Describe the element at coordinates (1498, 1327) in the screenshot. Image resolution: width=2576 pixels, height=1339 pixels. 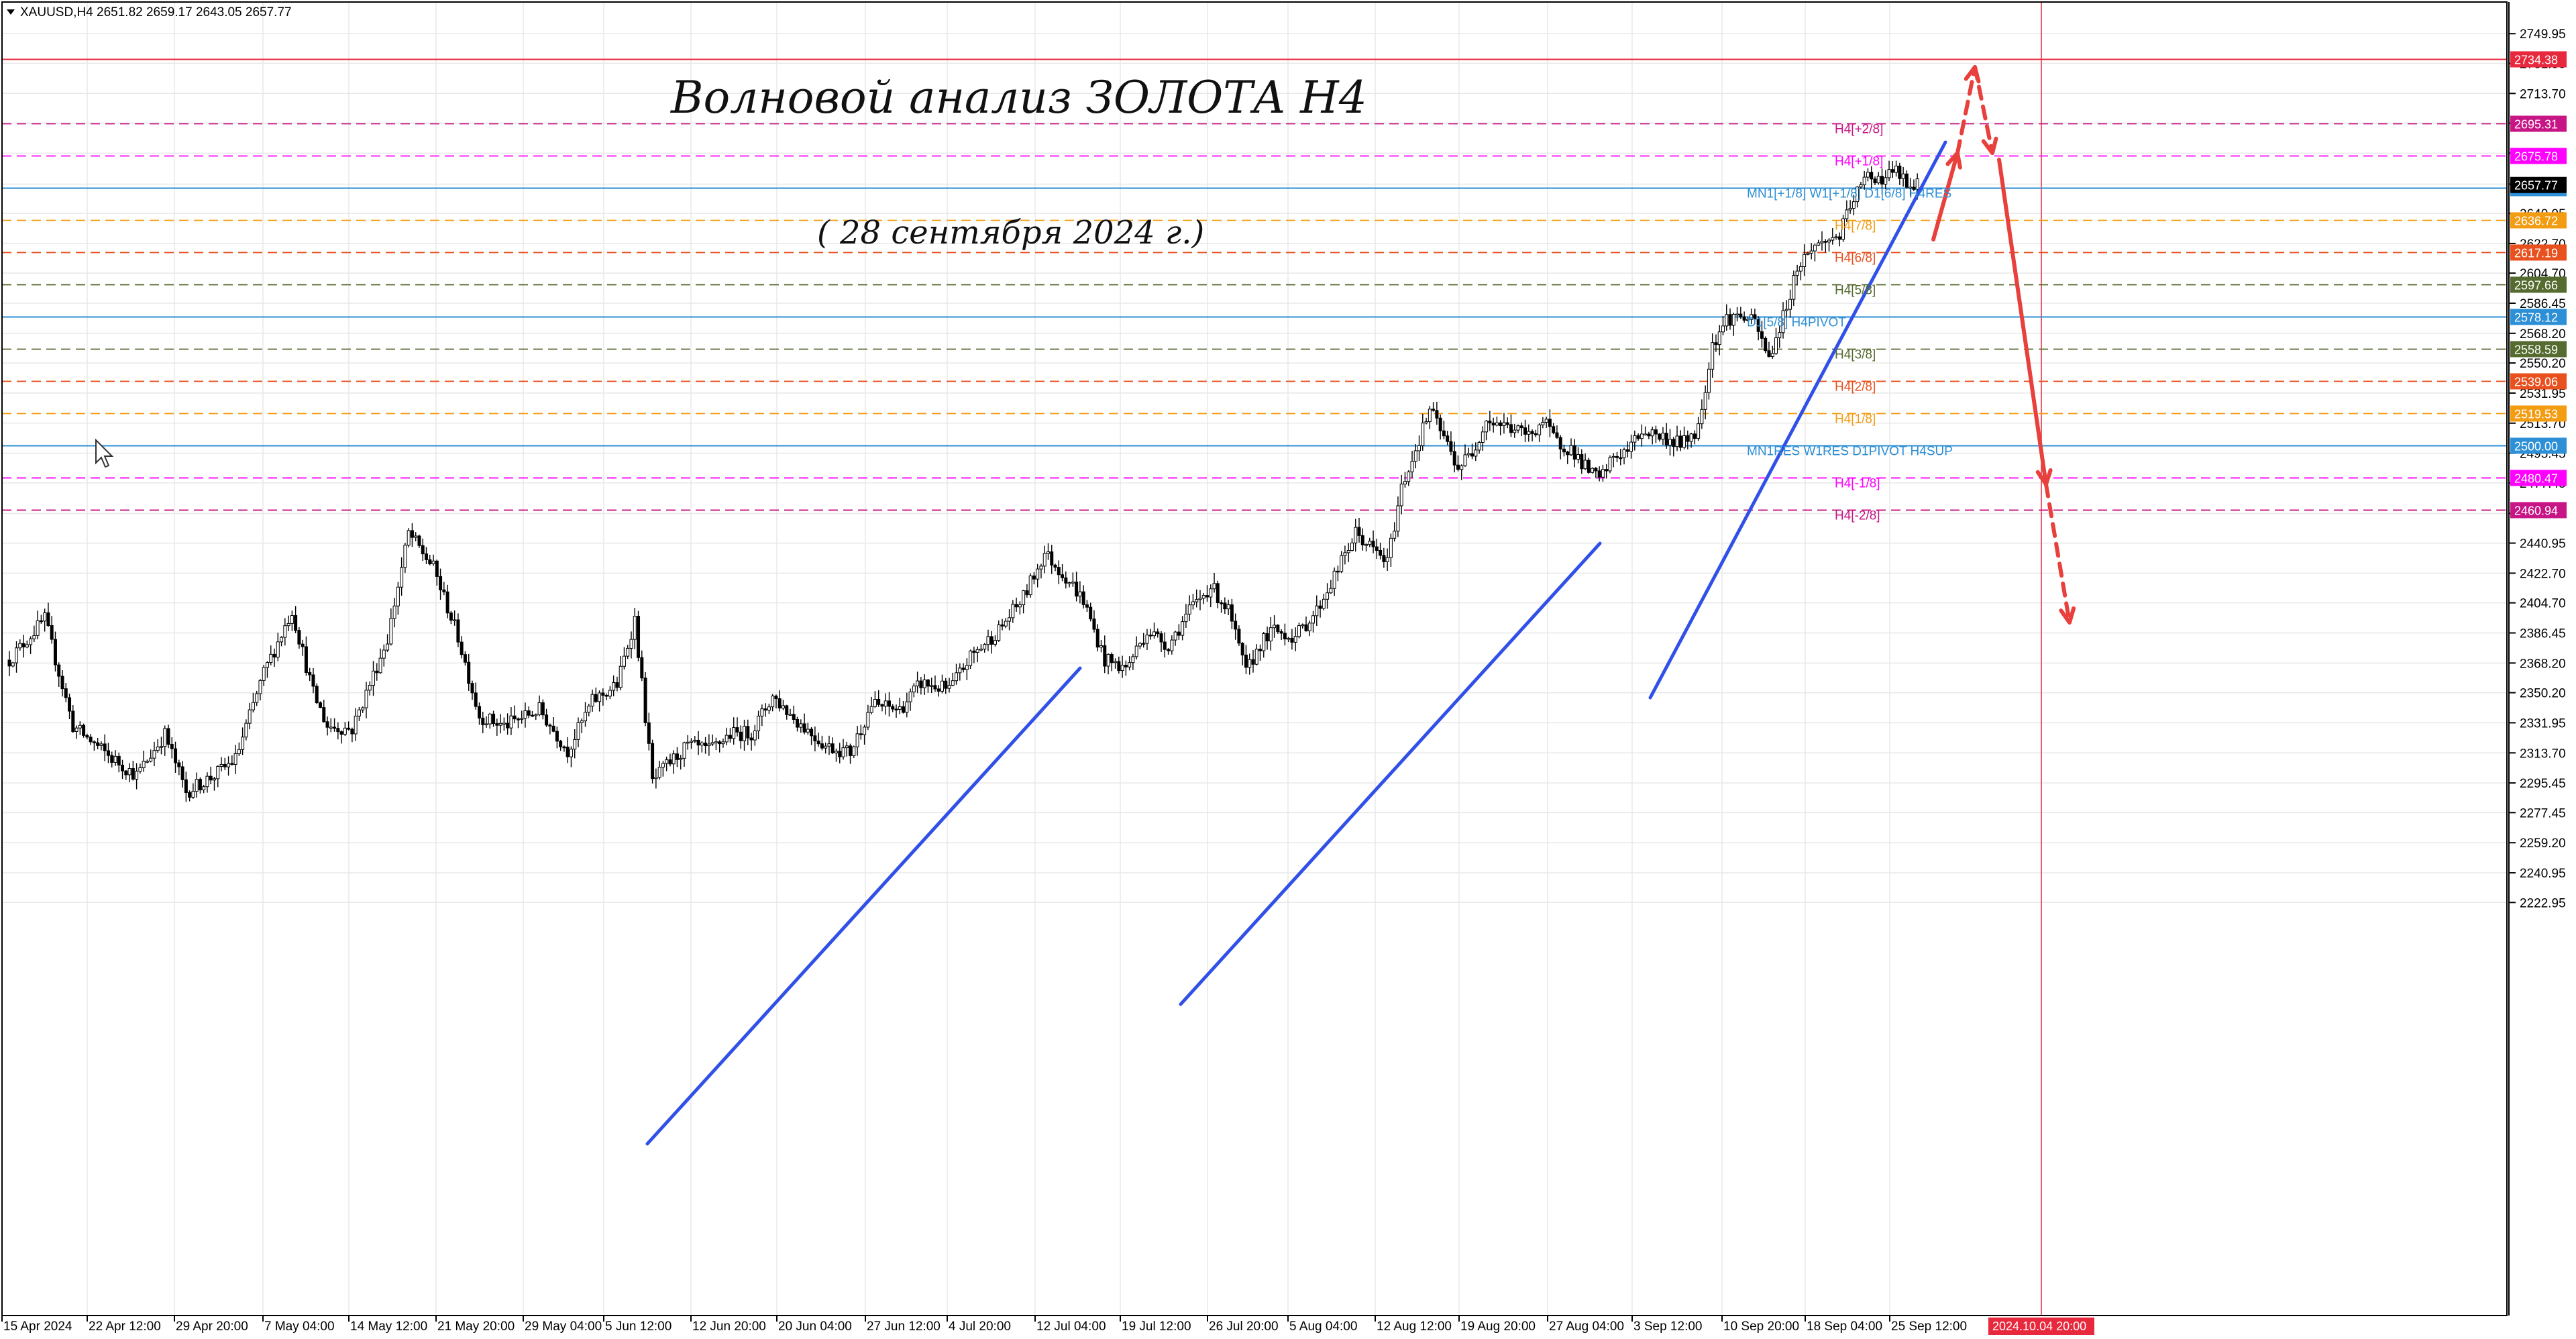
I see `time-tick-label: 19 Aug 20:00` at that location.